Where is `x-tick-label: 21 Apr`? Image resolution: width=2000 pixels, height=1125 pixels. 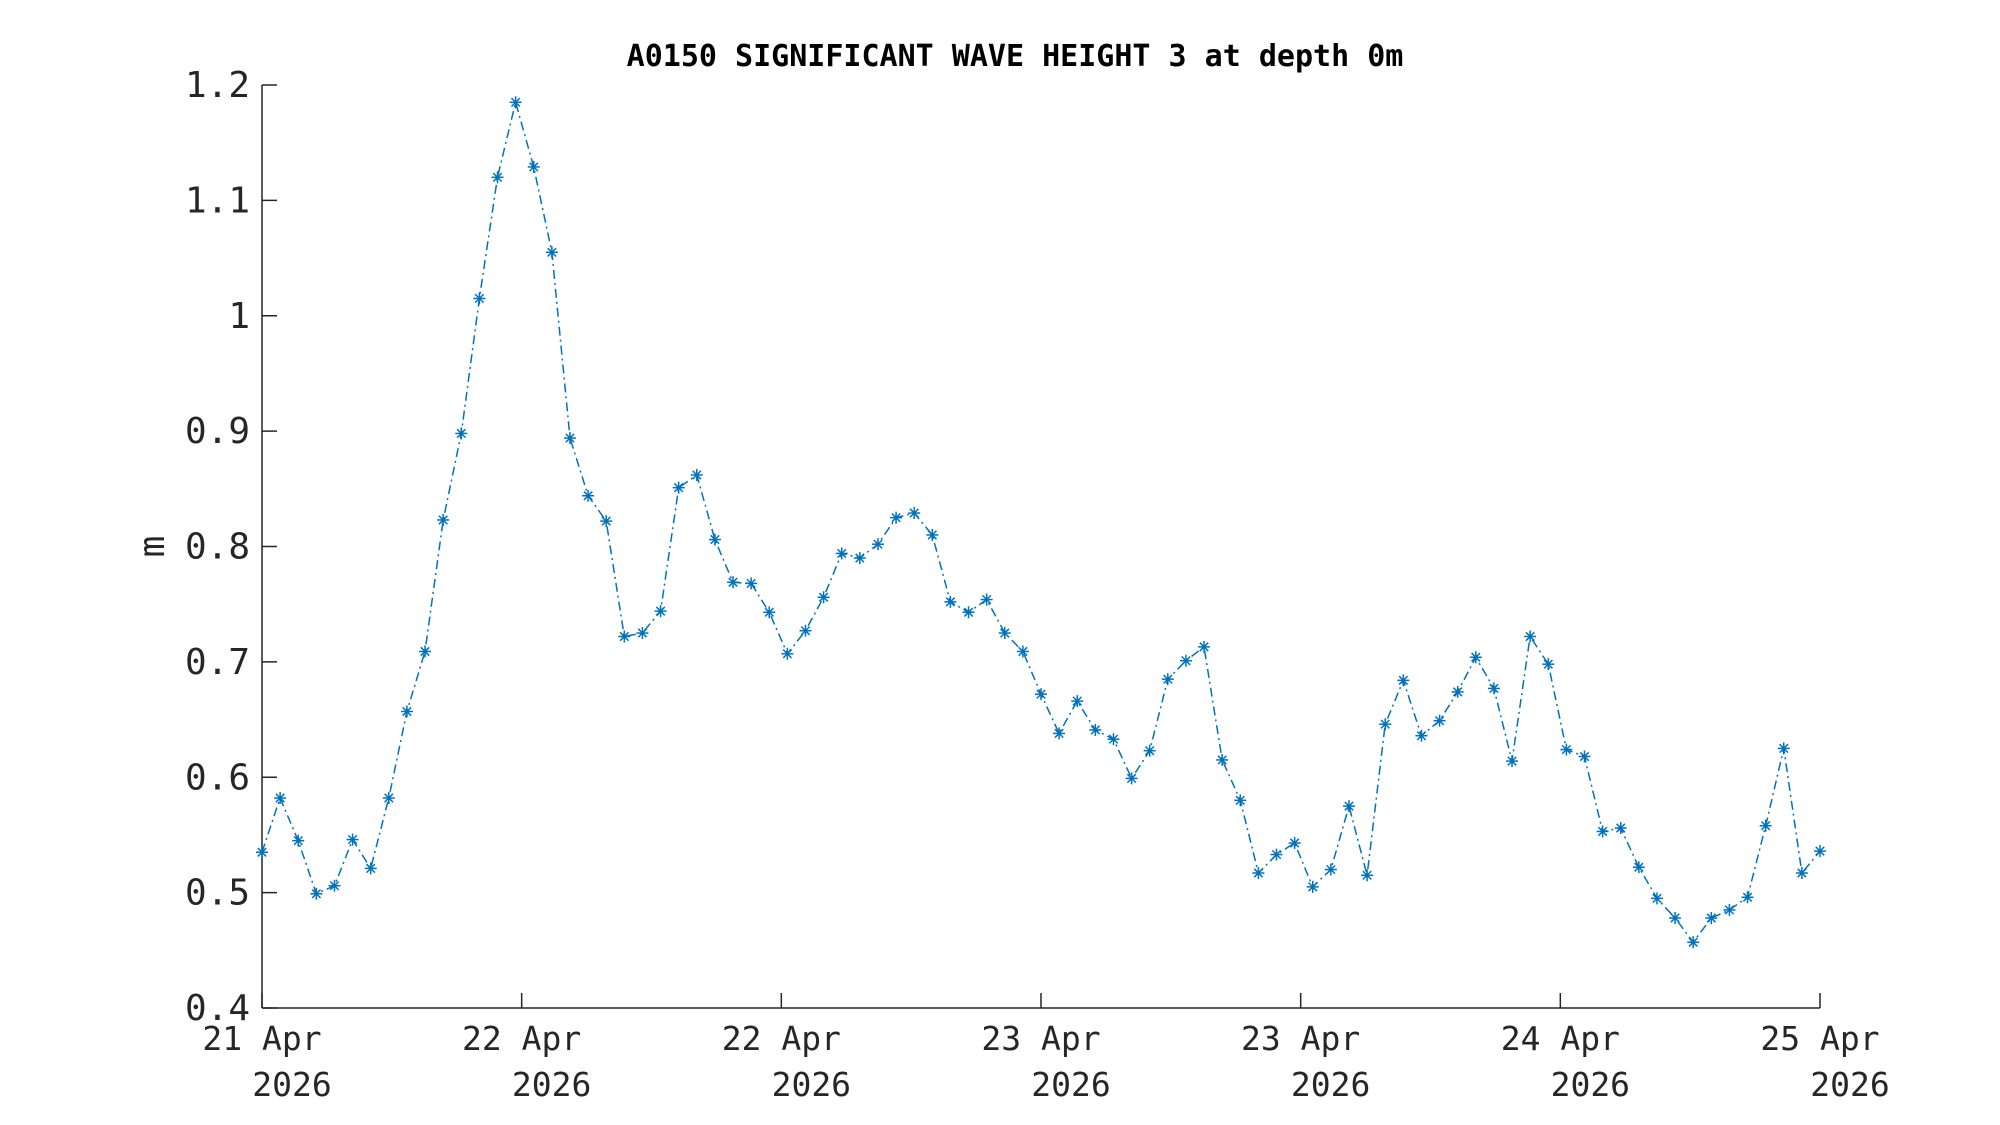
x-tick-label: 21 Apr is located at coordinates (261, 1038).